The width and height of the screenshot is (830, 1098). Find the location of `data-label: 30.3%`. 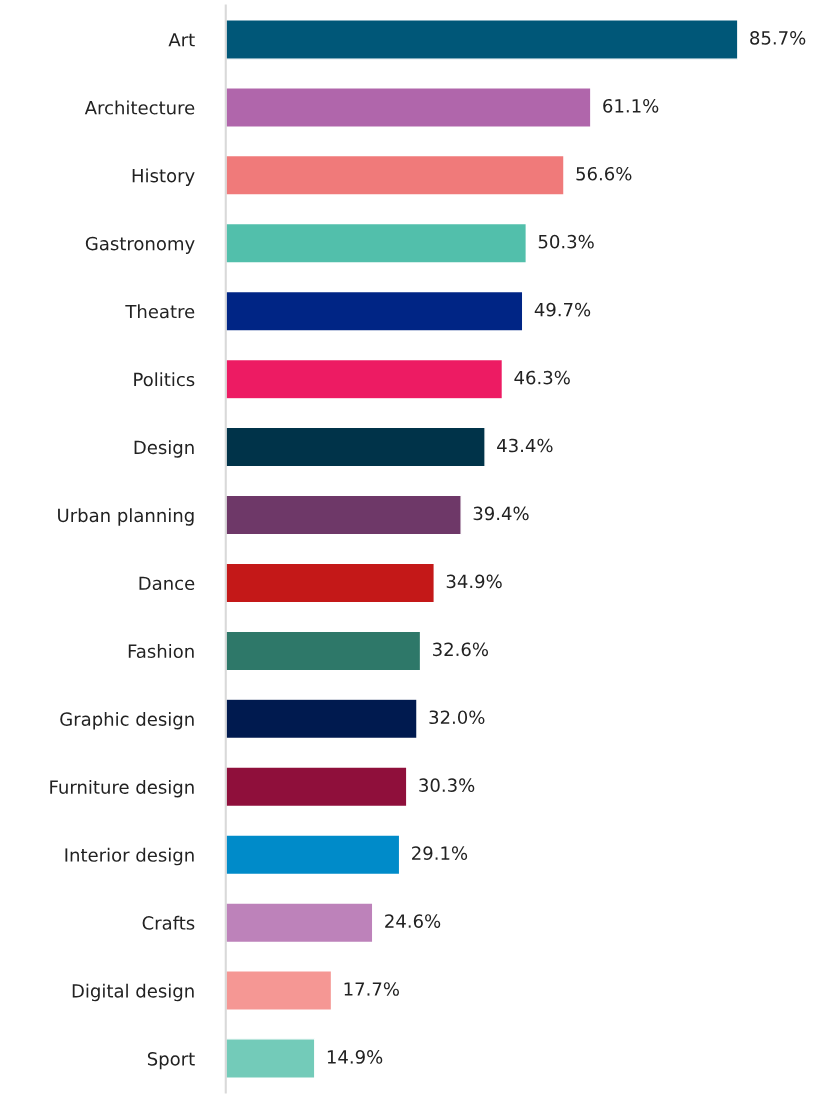

data-label: 30.3% is located at coordinates (447, 785).